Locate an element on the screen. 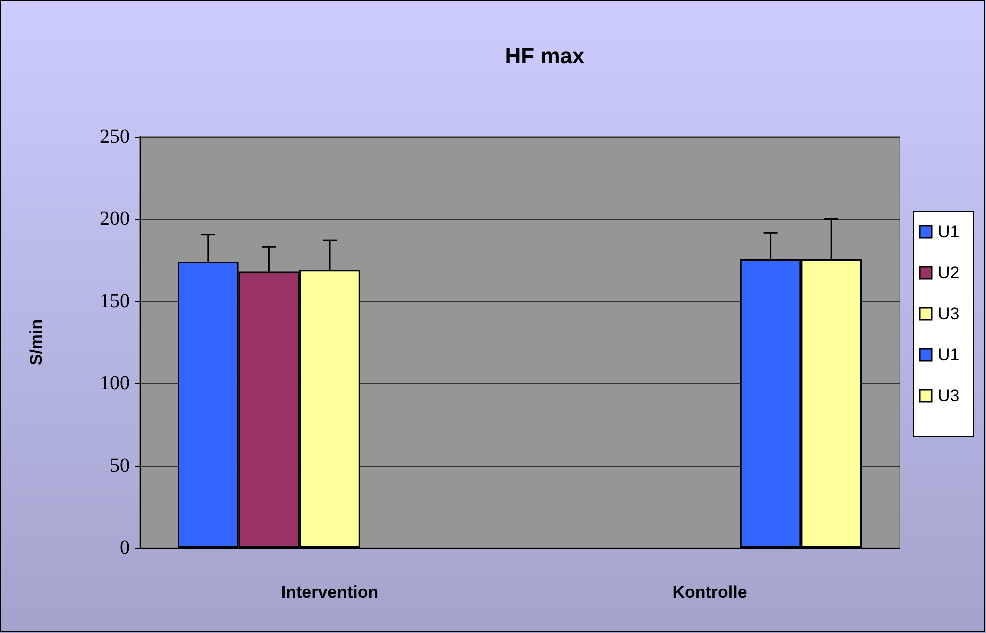 Image resolution: width=986 pixels, height=633 pixels. y-tick-label: 50 is located at coordinates (120, 465).